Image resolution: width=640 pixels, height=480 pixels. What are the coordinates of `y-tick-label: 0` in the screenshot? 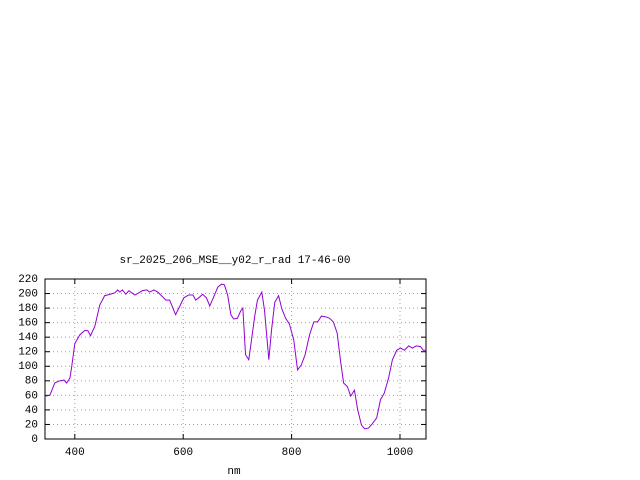 It's located at (34, 440).